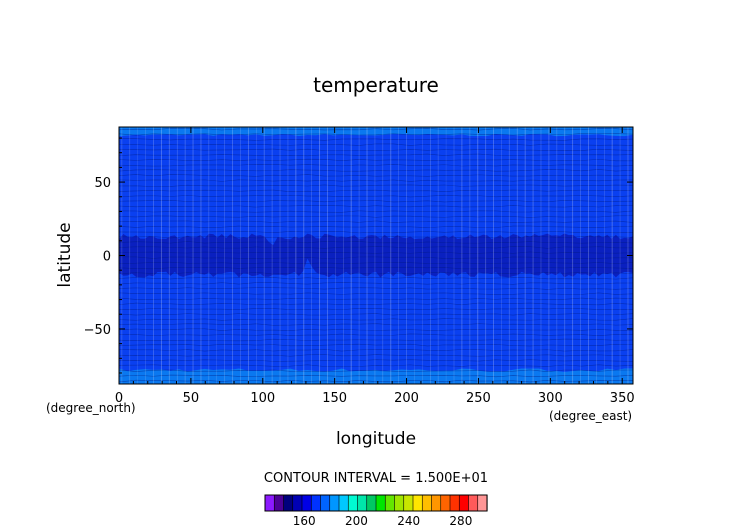 This screenshot has width=752, height=532. What do you see at coordinates (262, 398) in the screenshot?
I see `x-tick-label: 100` at bounding box center [262, 398].